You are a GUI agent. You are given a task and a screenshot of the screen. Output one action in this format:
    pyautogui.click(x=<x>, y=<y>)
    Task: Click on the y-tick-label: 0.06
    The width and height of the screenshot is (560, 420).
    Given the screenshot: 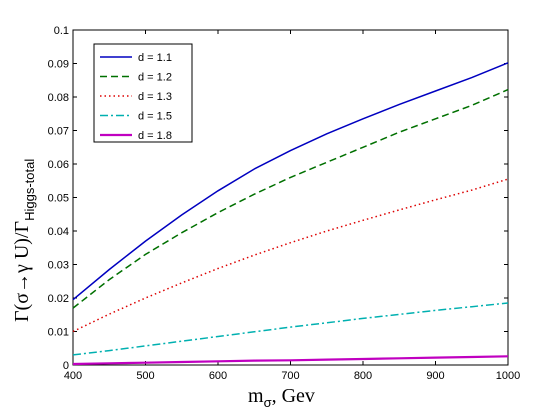 What is the action you would take?
    pyautogui.click(x=58, y=165)
    